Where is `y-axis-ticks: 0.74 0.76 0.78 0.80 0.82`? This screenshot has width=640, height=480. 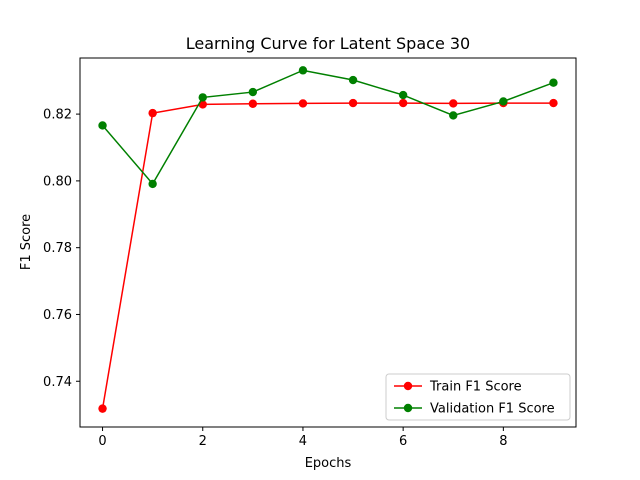 y-axis-ticks: 0.74 0.76 0.78 0.80 0.82 is located at coordinates (61, 249).